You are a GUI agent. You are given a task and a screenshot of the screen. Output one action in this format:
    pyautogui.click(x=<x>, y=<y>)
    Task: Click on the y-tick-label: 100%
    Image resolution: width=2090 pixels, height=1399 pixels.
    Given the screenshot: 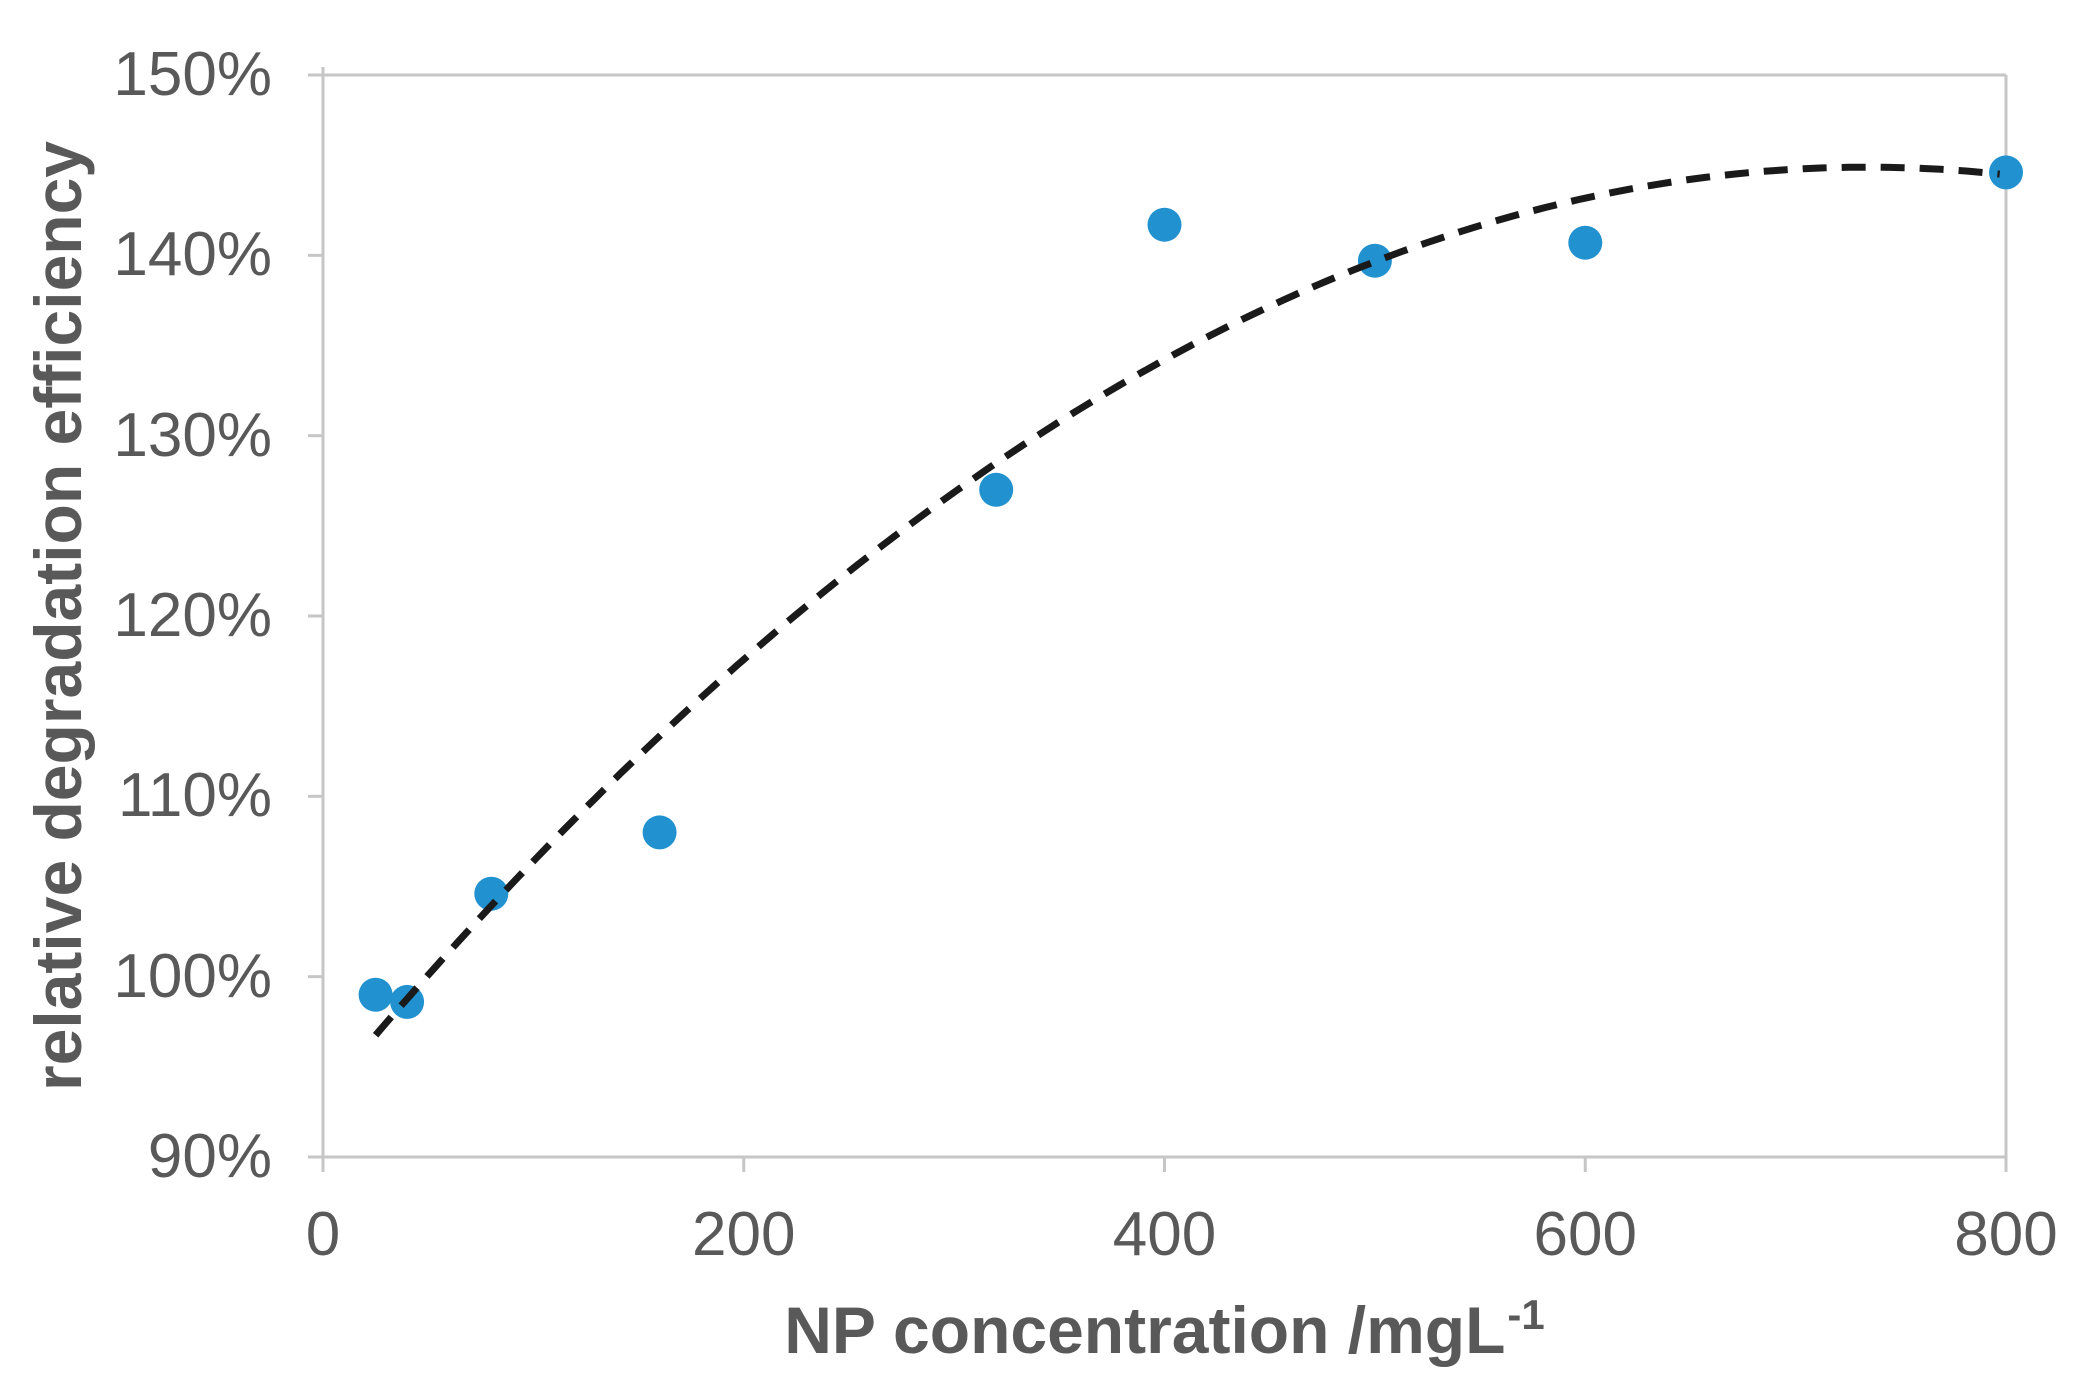 What is the action you would take?
    pyautogui.click(x=192, y=976)
    